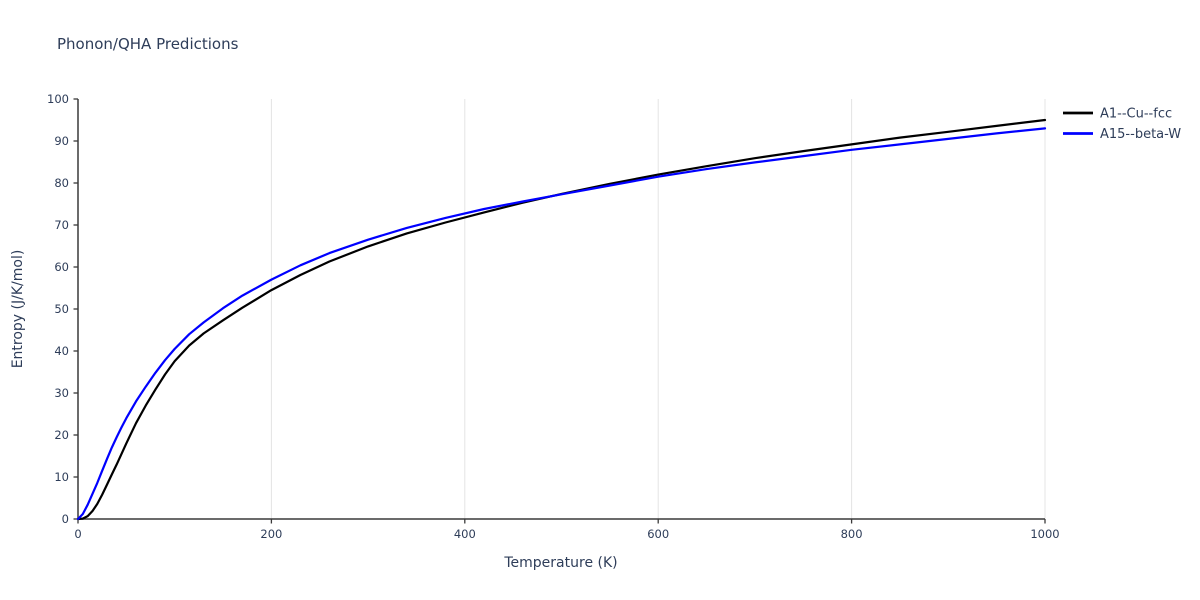 The width and height of the screenshot is (1200, 600). What do you see at coordinates (61, 351) in the screenshot?
I see `y-tick-label: 40` at bounding box center [61, 351].